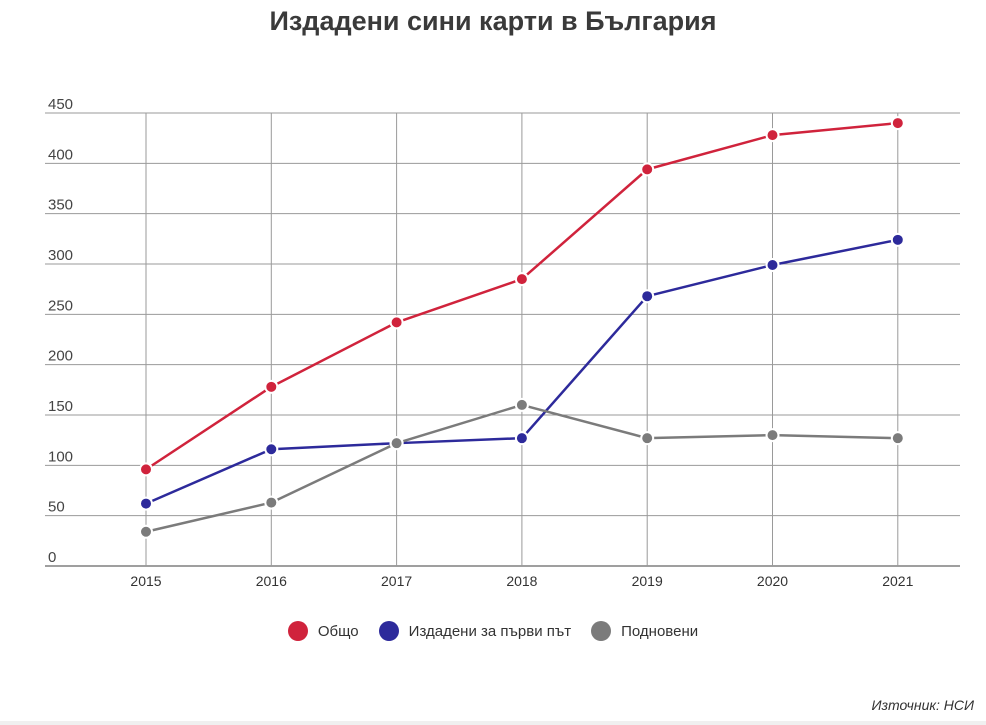 The height and width of the screenshot is (725, 986). I want to click on legend-item-total: Общо, so click(323, 631).